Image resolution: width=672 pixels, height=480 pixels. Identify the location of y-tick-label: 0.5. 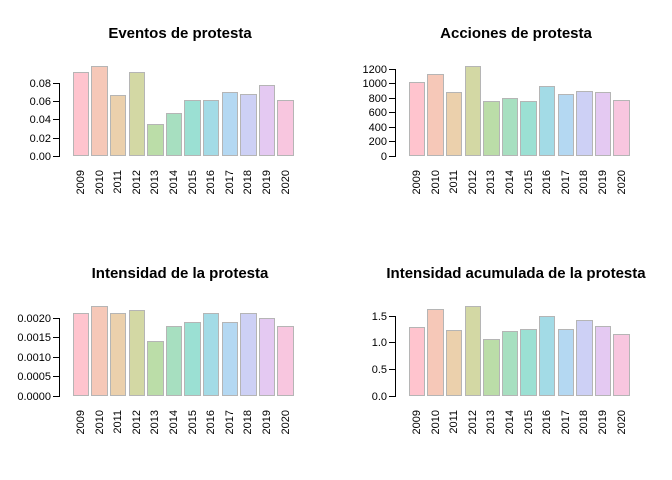
(379, 370).